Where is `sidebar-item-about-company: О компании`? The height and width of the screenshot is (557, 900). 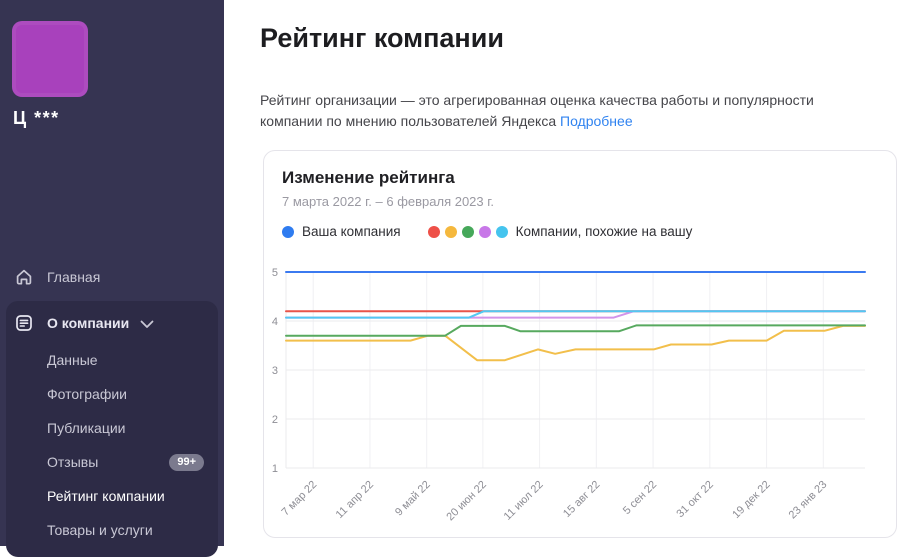 sidebar-item-about-company: О компании is located at coordinates (112, 323).